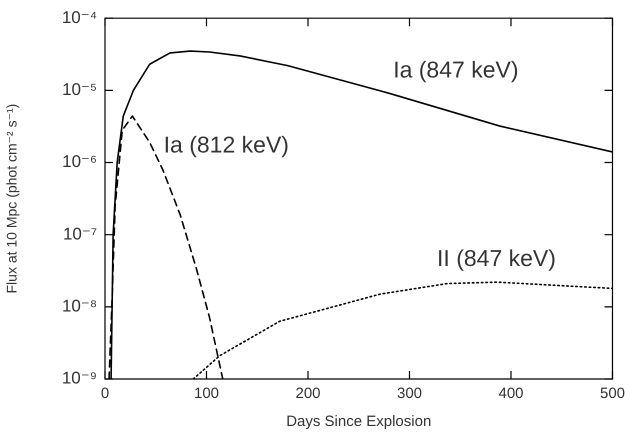 Image resolution: width=631 pixels, height=435 pixels. I want to click on y-tick-label: 10⁻⁵, so click(79, 90).